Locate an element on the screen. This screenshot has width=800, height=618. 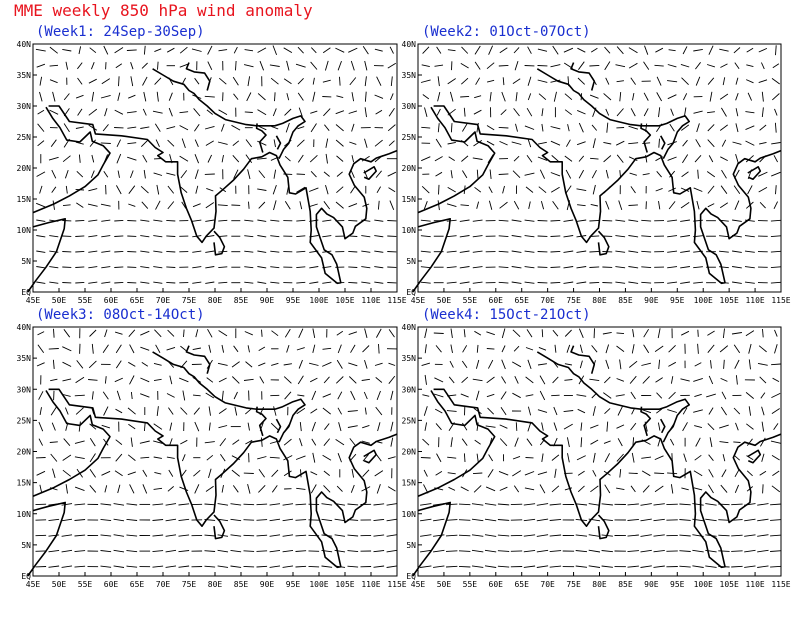
figure-title: MME weekly 850 hPa wind anomaly is located at coordinates (163, 10).